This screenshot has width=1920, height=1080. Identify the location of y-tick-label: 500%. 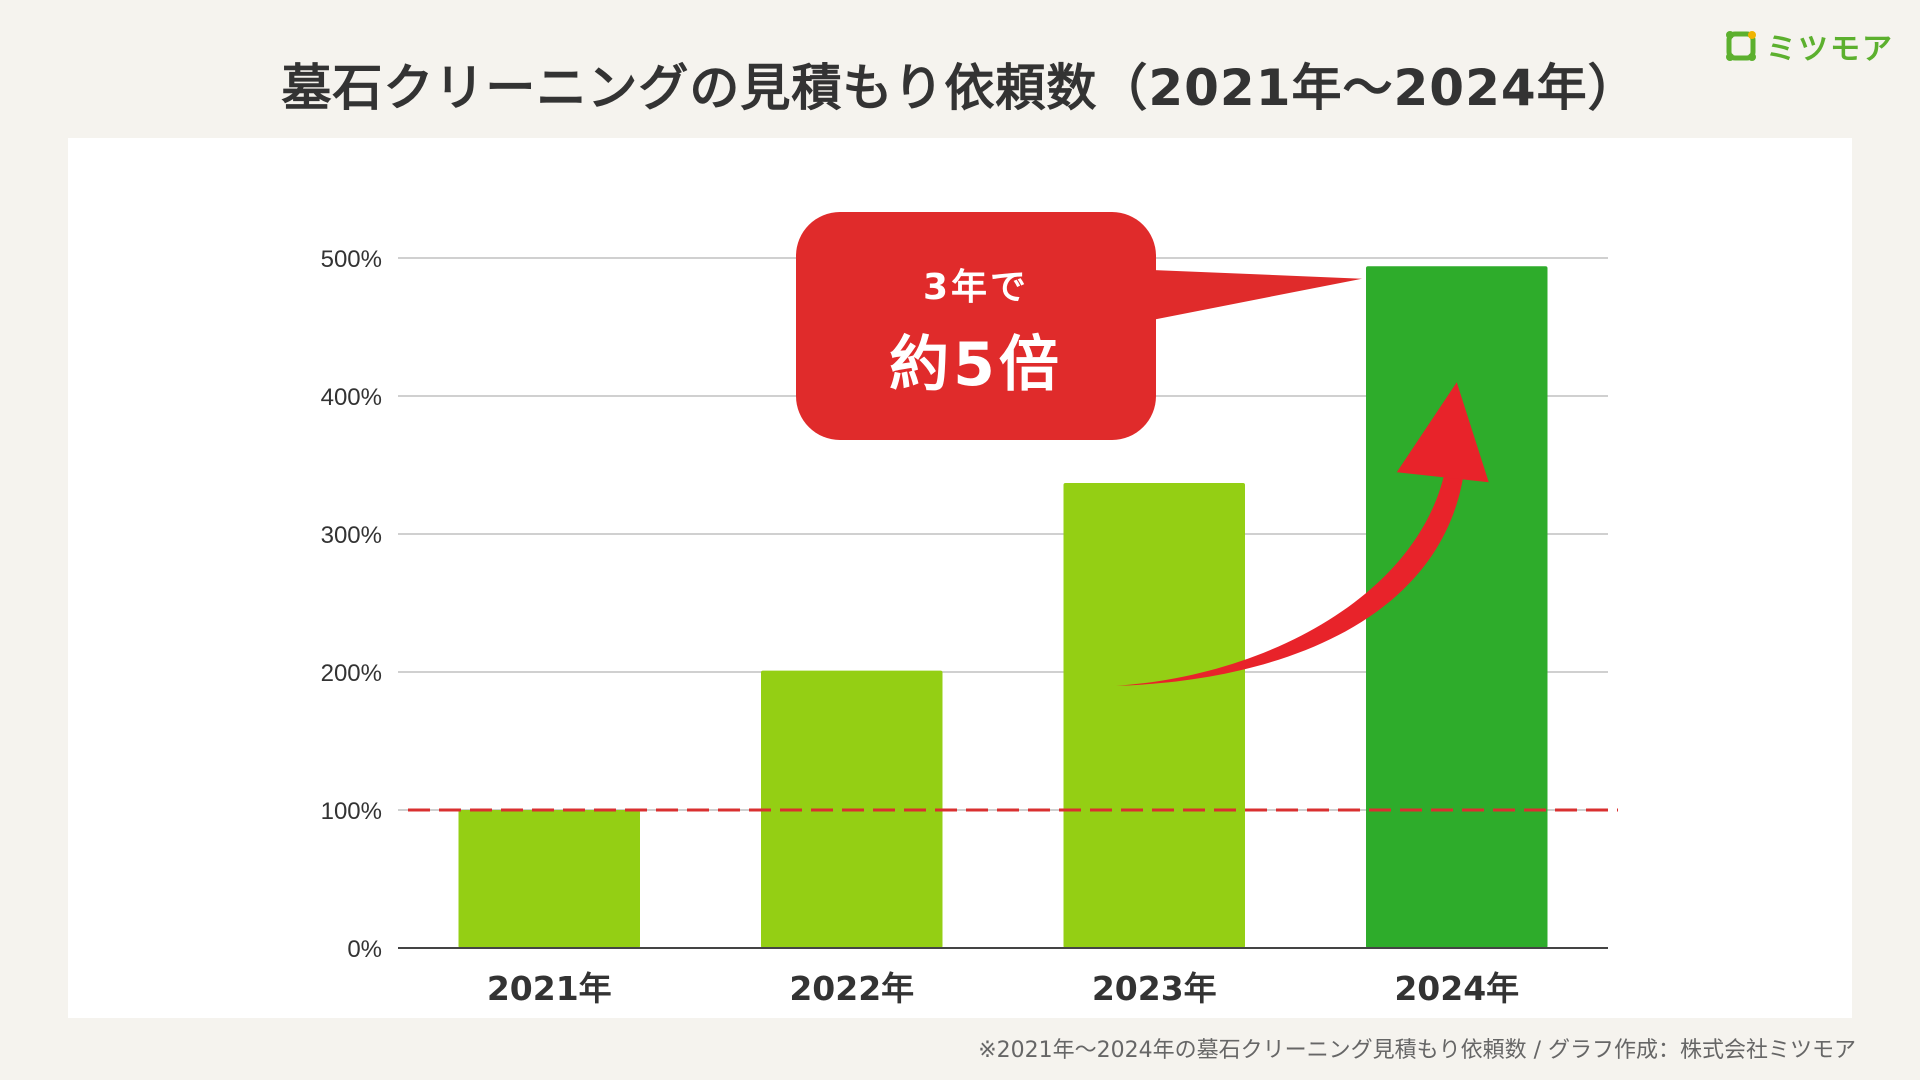
(351, 259).